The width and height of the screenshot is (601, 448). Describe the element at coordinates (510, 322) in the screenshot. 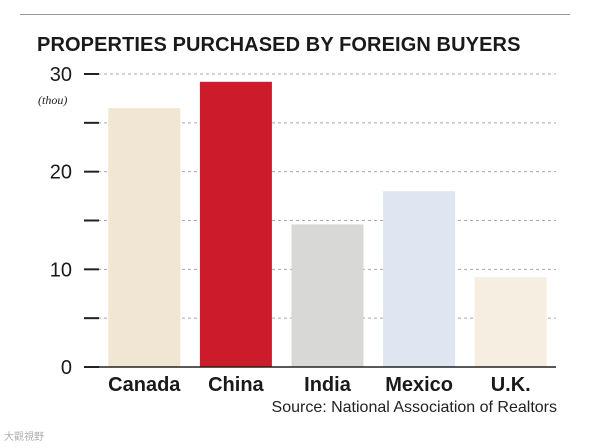

I see `bar-uk` at that location.